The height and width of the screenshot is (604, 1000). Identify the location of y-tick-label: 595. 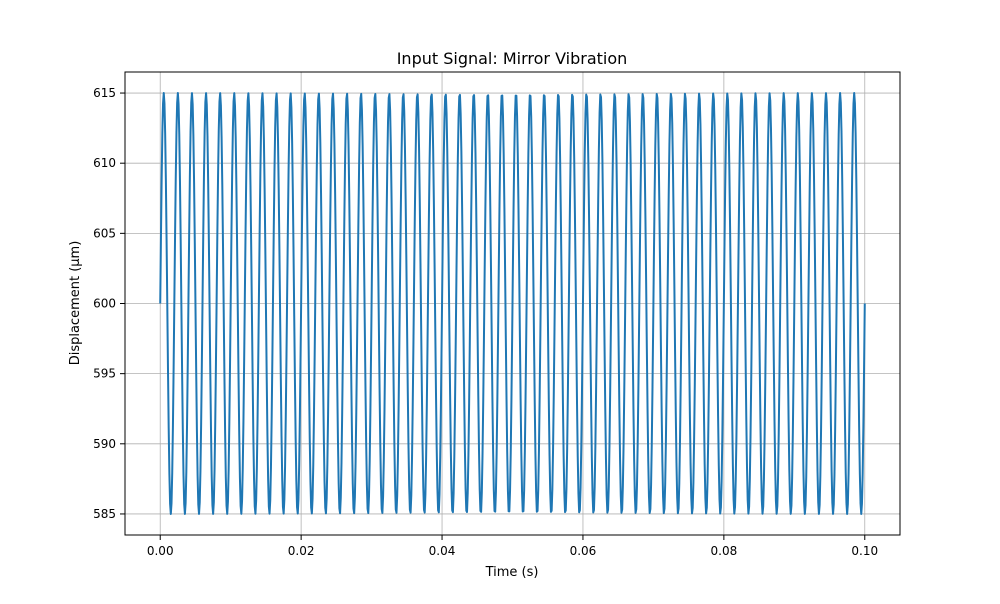
(104, 374).